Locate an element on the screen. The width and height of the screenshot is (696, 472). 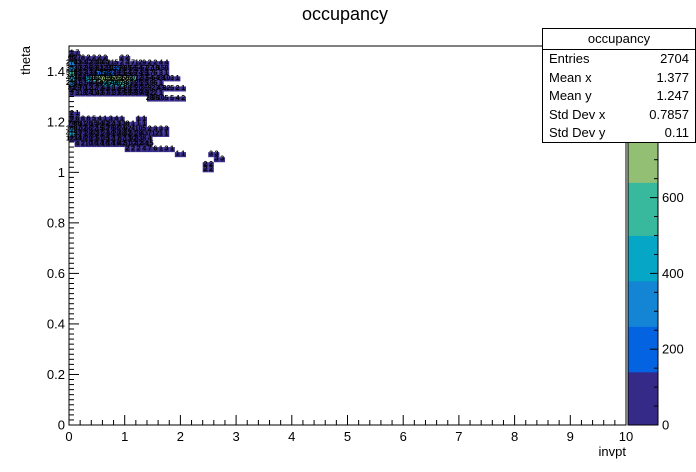
cell-label: 13 is located at coordinates (116, 123).